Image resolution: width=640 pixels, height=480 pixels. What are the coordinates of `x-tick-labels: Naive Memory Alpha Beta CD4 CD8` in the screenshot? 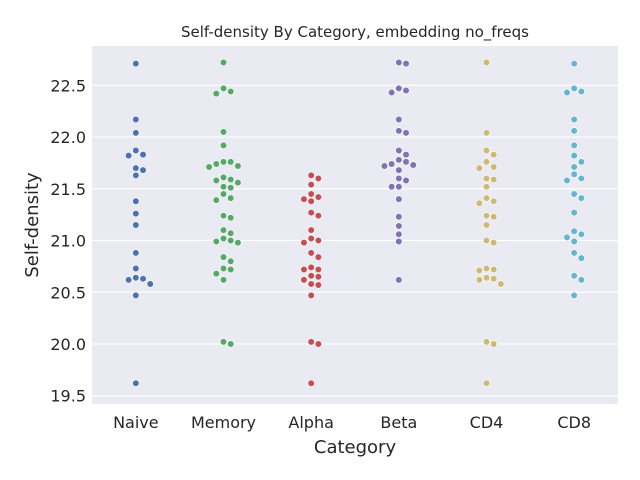 It's located at (352, 422).